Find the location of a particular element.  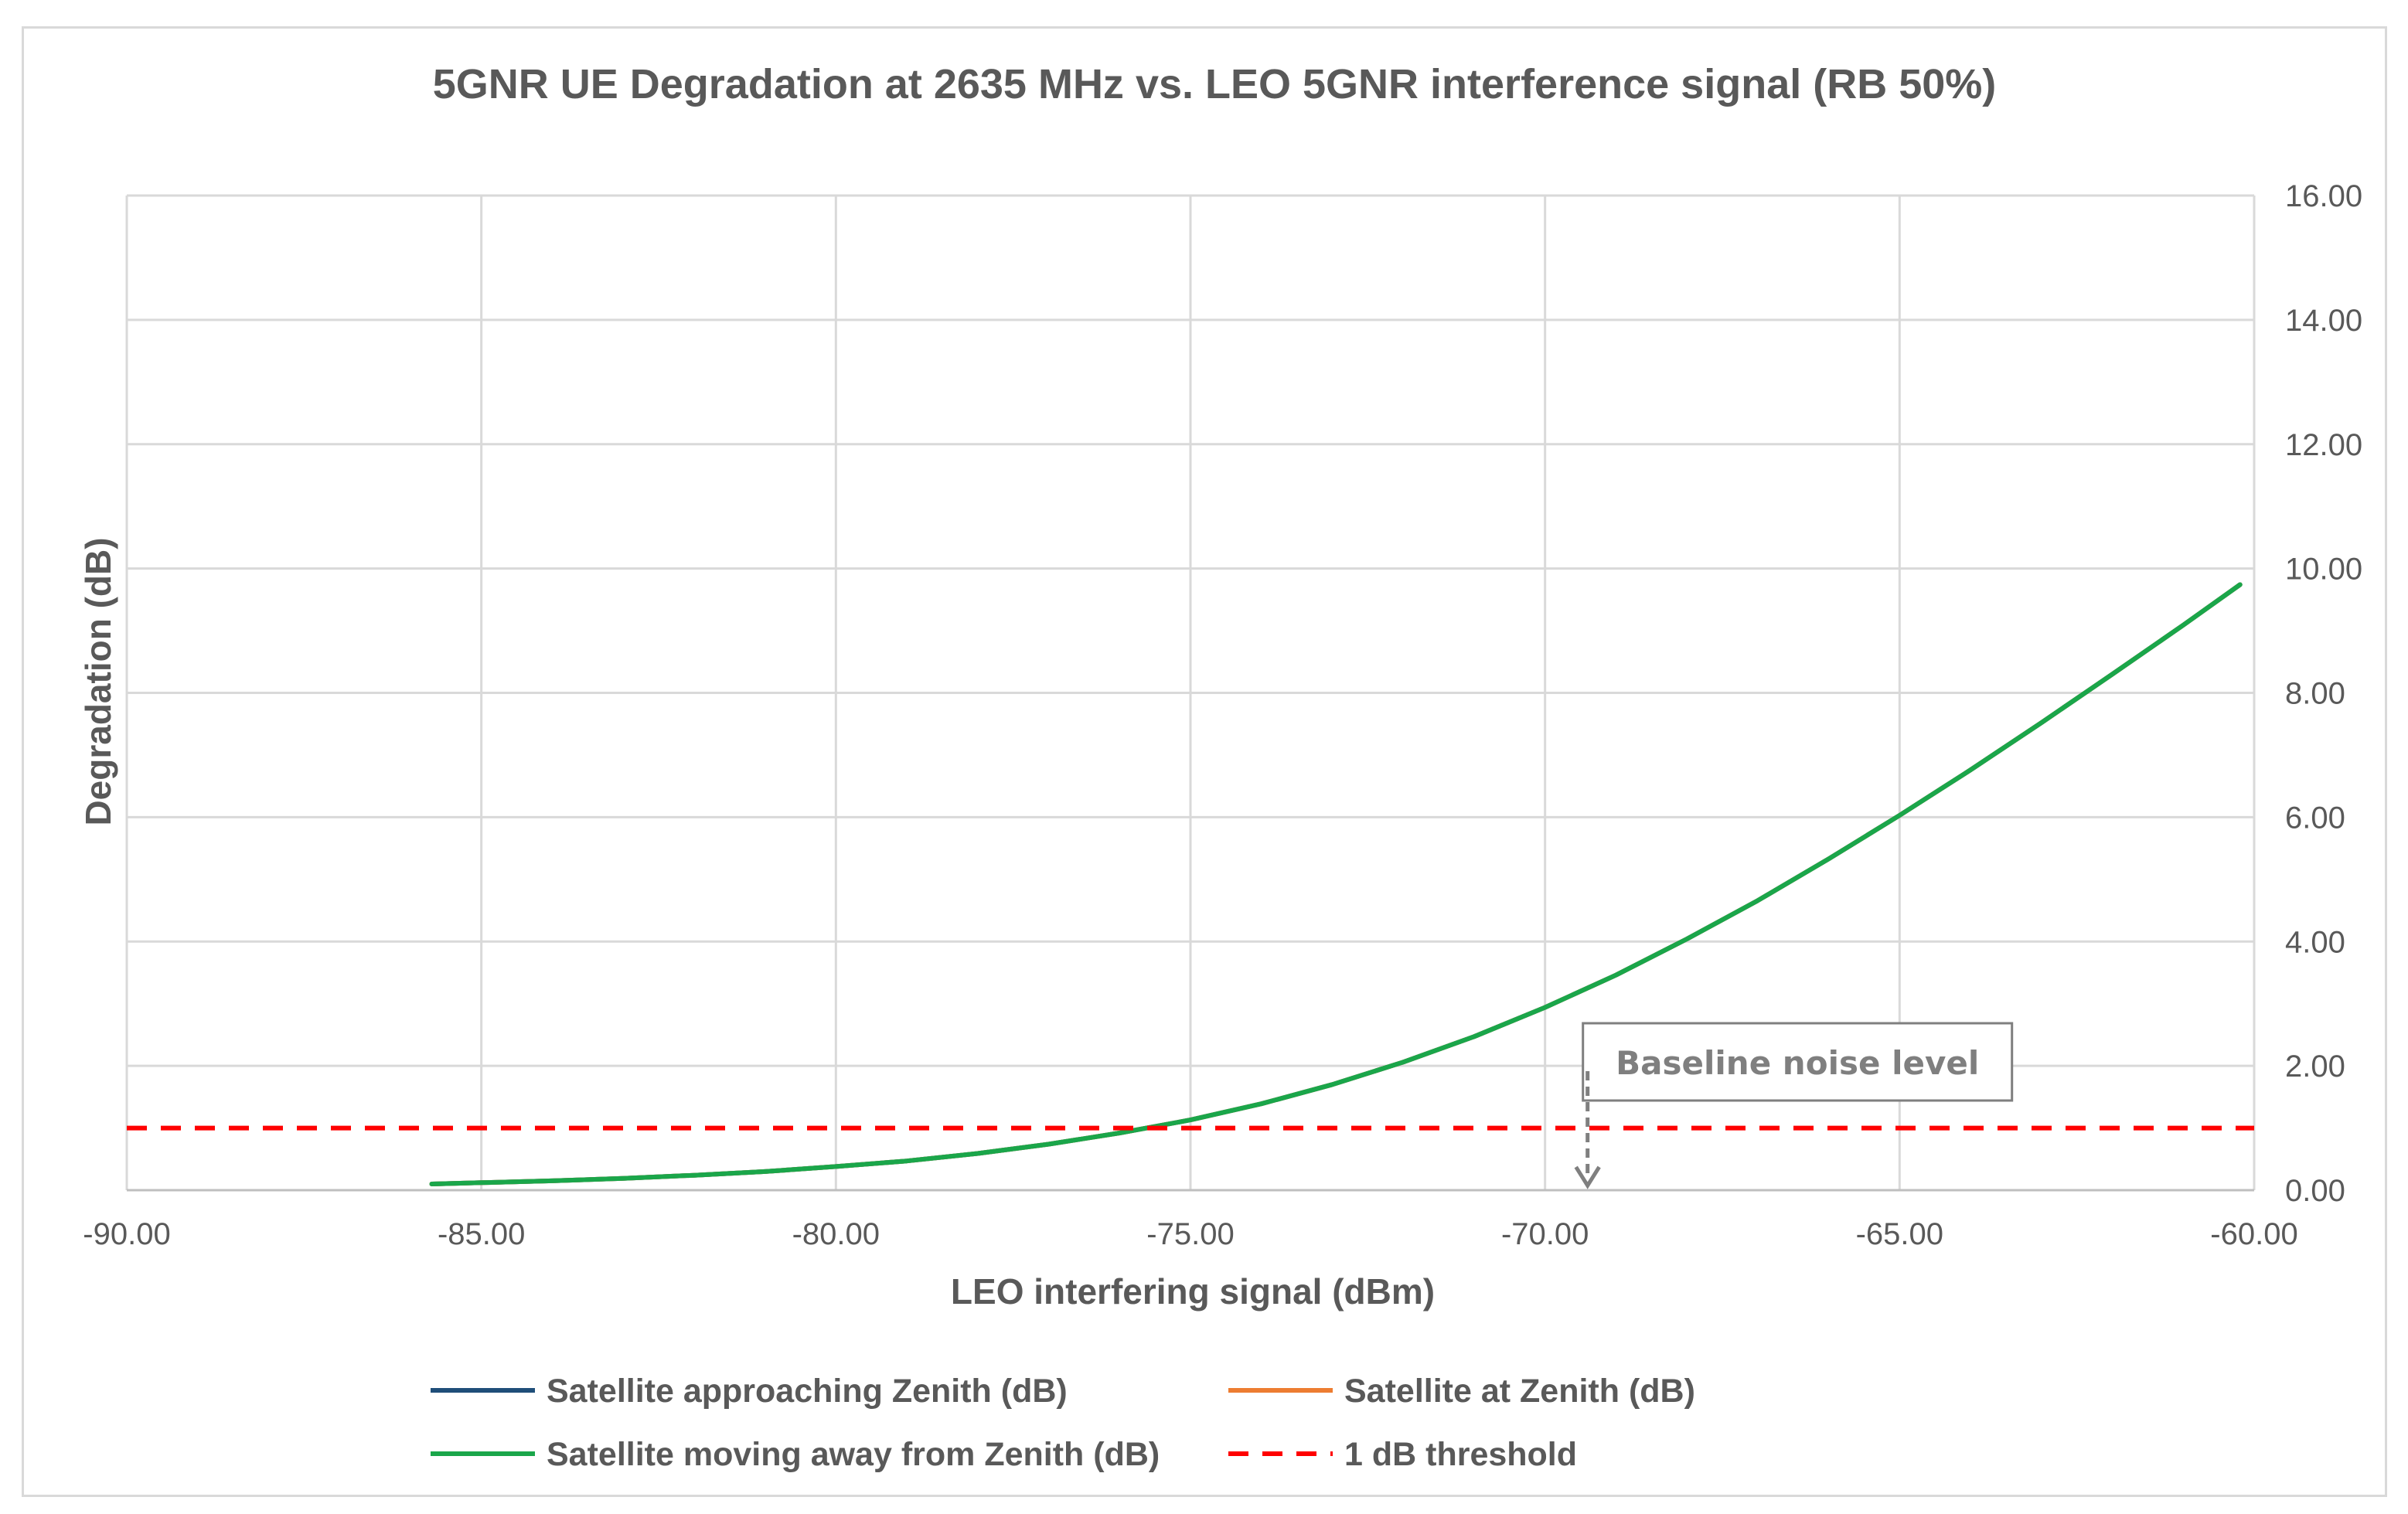

y-tick-label: 6.00 is located at coordinates (2315, 818).